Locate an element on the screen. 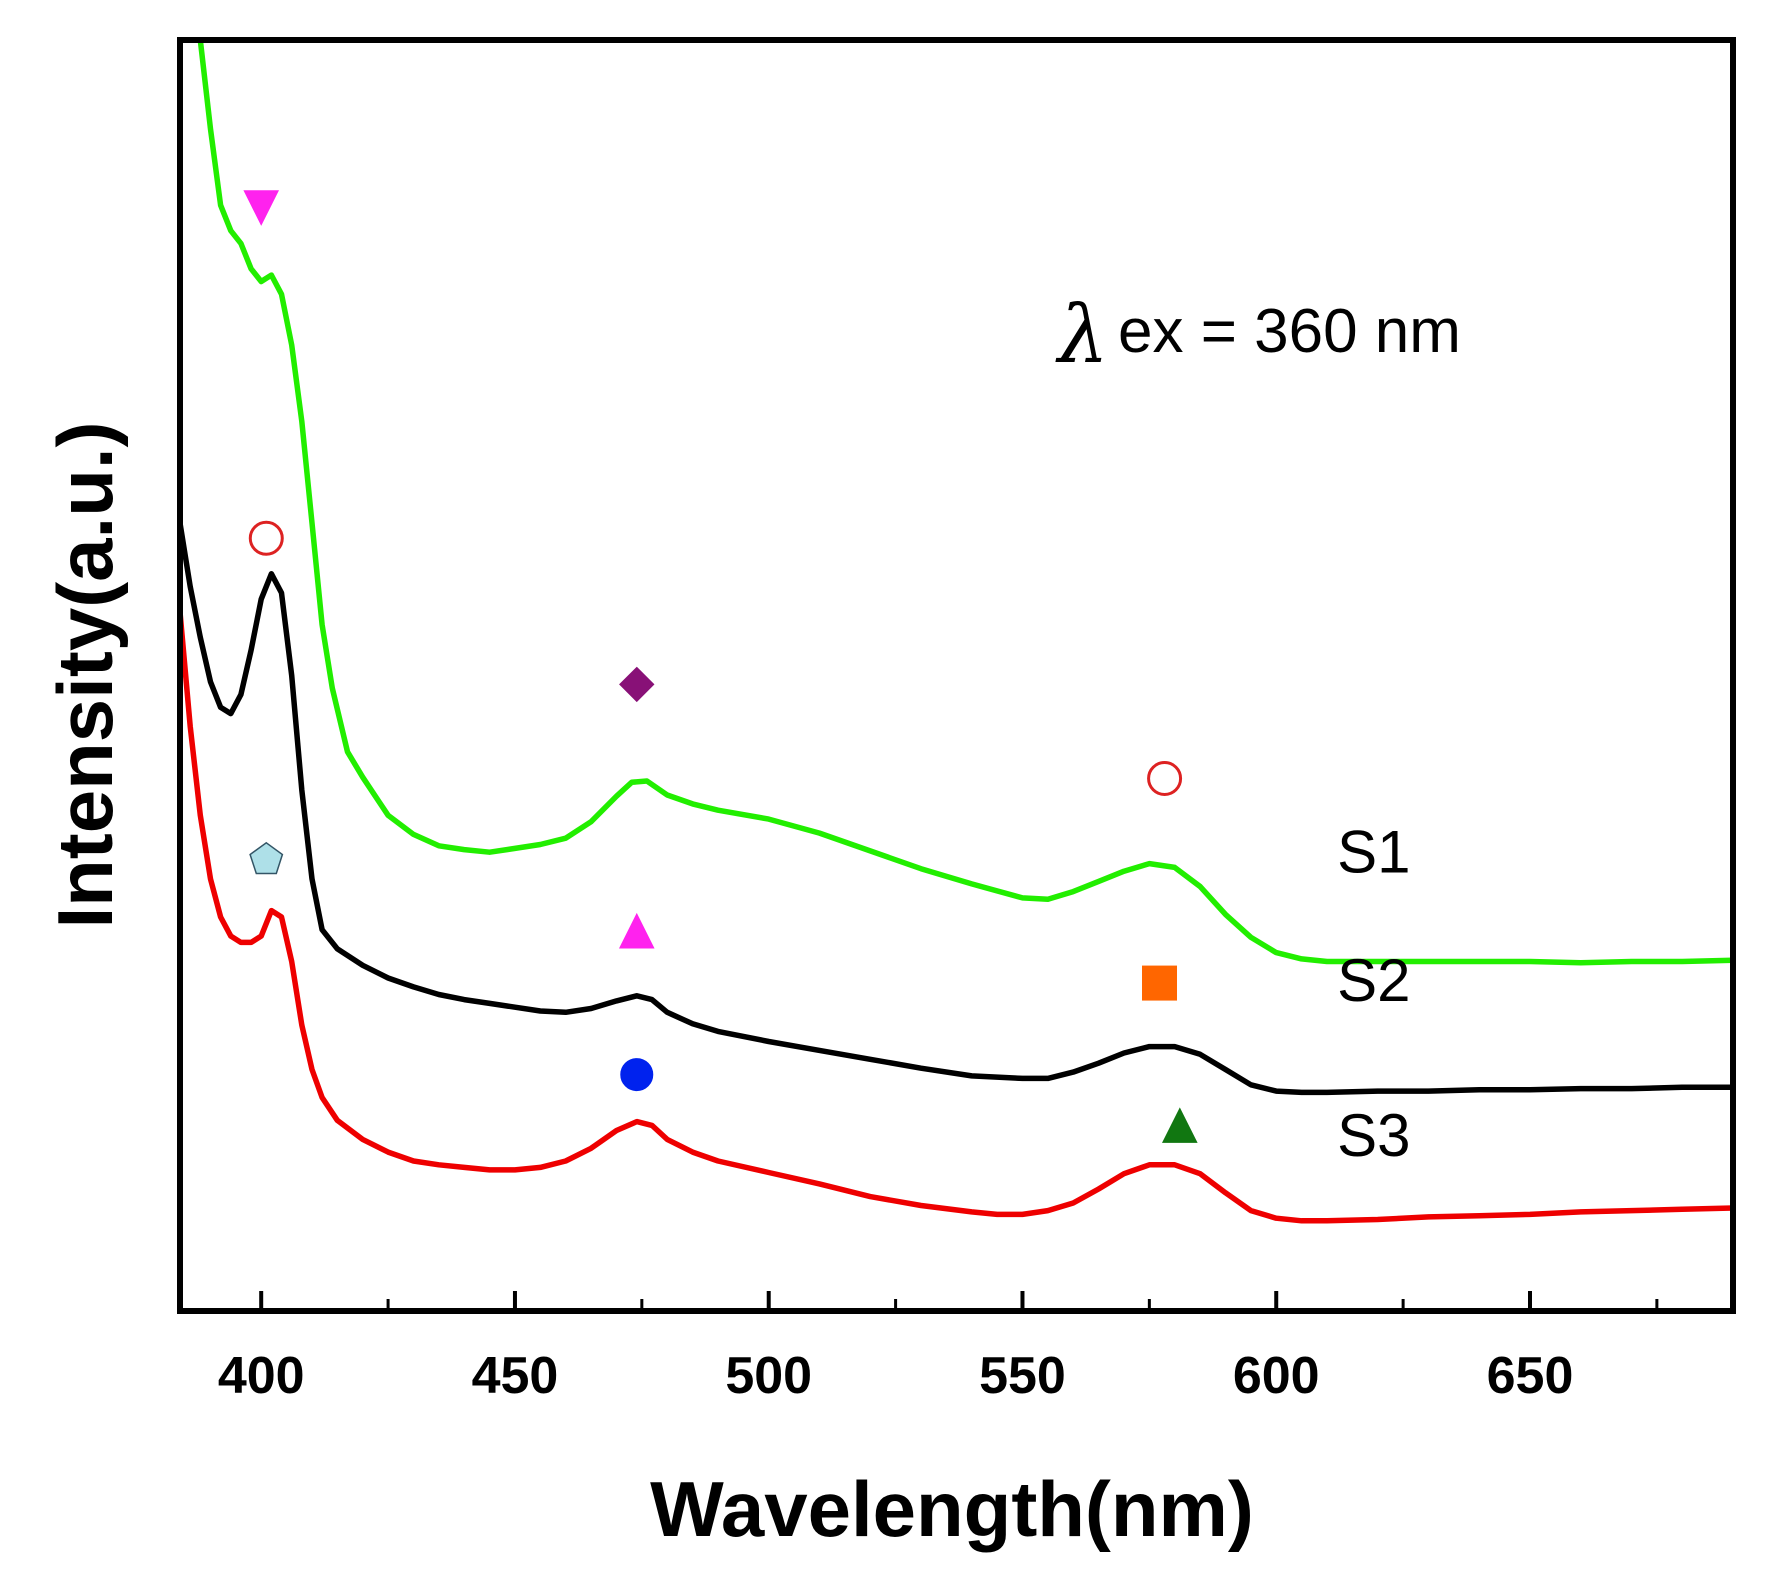 Image resolution: width=1774 pixels, height=1591 pixels. peak-marker-s2-circle is located at coordinates (266, 538).